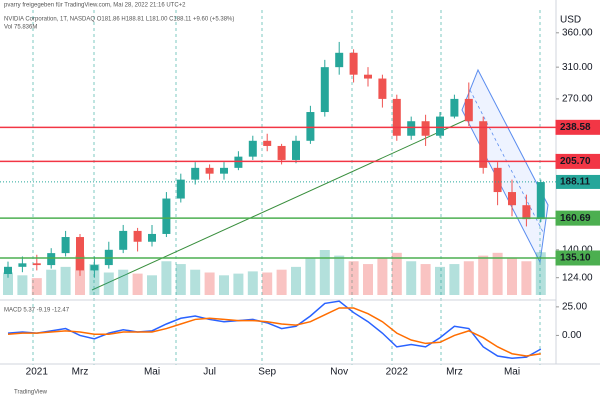 This screenshot has height=400, width=600. What do you see at coordinates (209, 372) in the screenshot?
I see `x-tick-label: Jul` at bounding box center [209, 372].